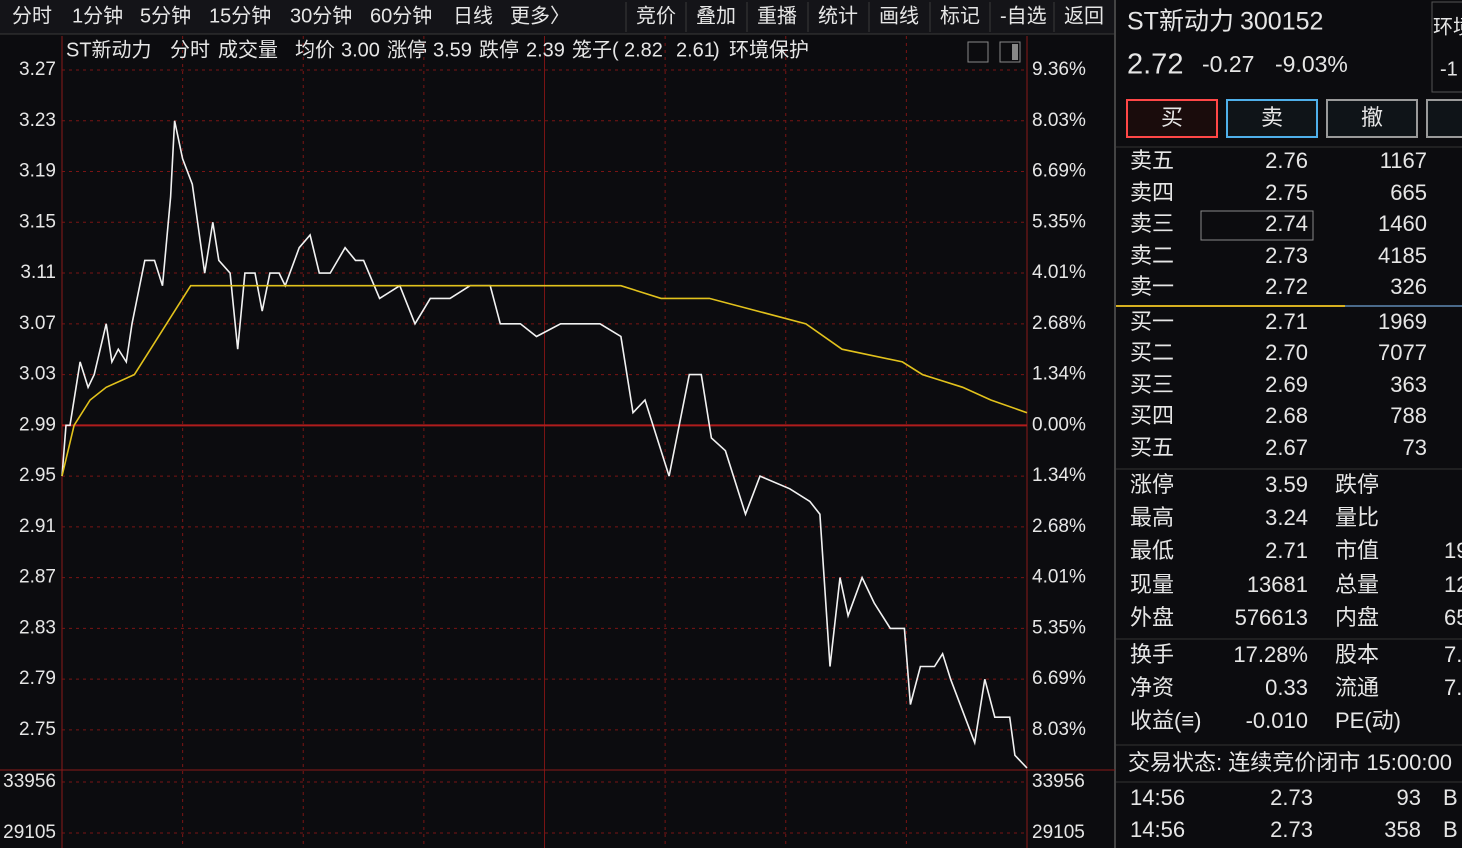 The height and width of the screenshot is (848, 1462). What do you see at coordinates (1408, 286) in the screenshot?
I see `order-volume: 326` at bounding box center [1408, 286].